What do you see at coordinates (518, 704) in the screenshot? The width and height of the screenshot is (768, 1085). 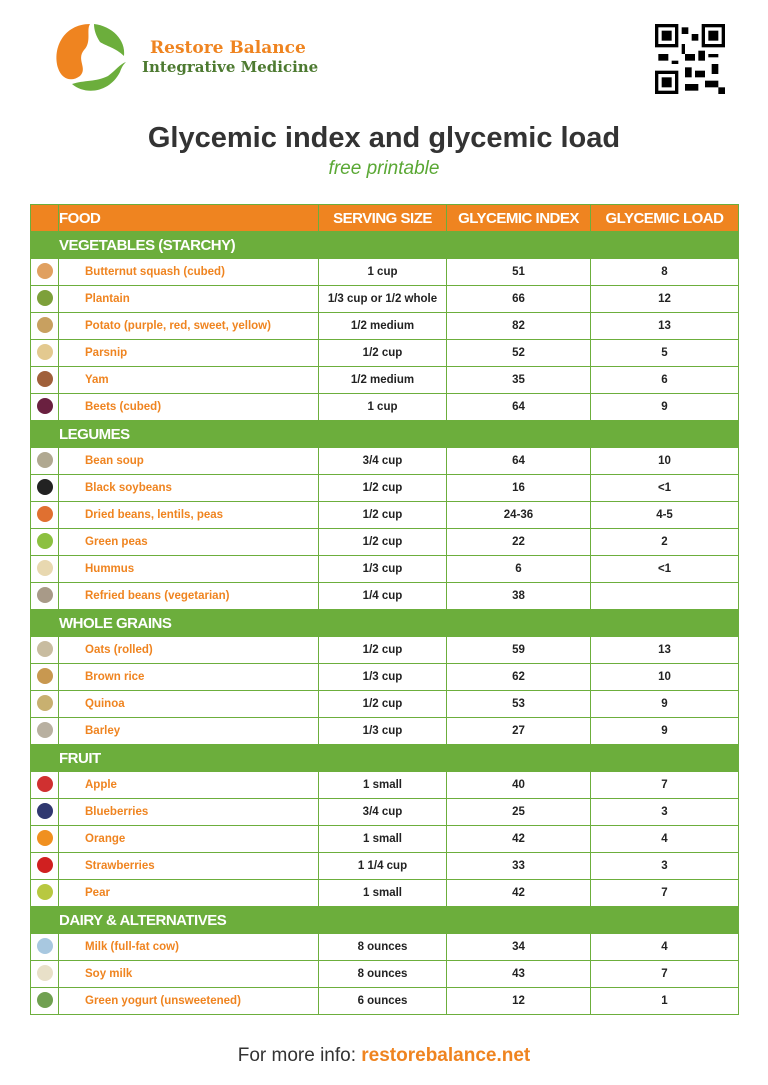 I see `glycemic-index: 53` at bounding box center [518, 704].